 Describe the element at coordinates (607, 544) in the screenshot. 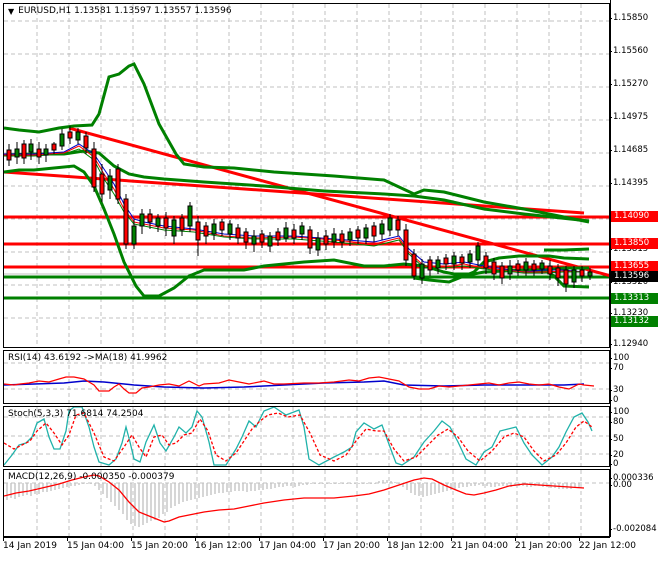

I see `time-tick: 22 Jan 12:00` at that location.